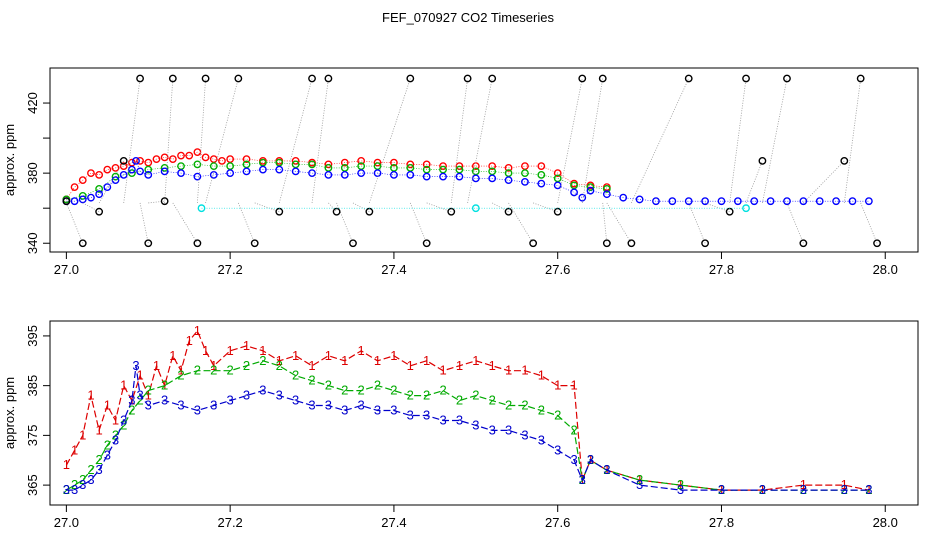  Describe the element at coordinates (32, 103) in the screenshot. I see `y-tick-label: 420` at that location.